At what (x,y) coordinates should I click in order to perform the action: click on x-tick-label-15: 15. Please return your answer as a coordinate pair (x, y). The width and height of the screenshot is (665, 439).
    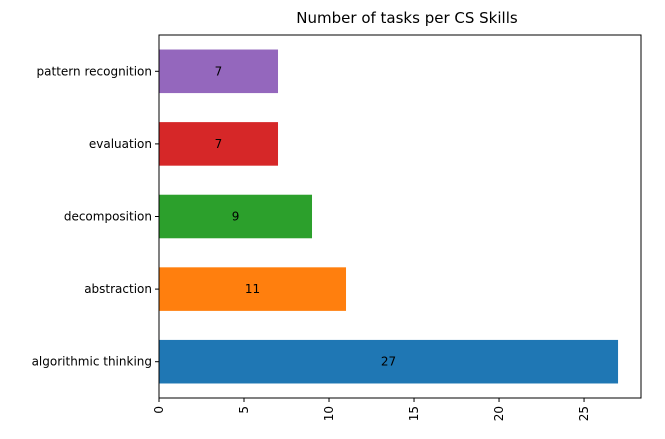
    Looking at the image, I should click on (414, 413).